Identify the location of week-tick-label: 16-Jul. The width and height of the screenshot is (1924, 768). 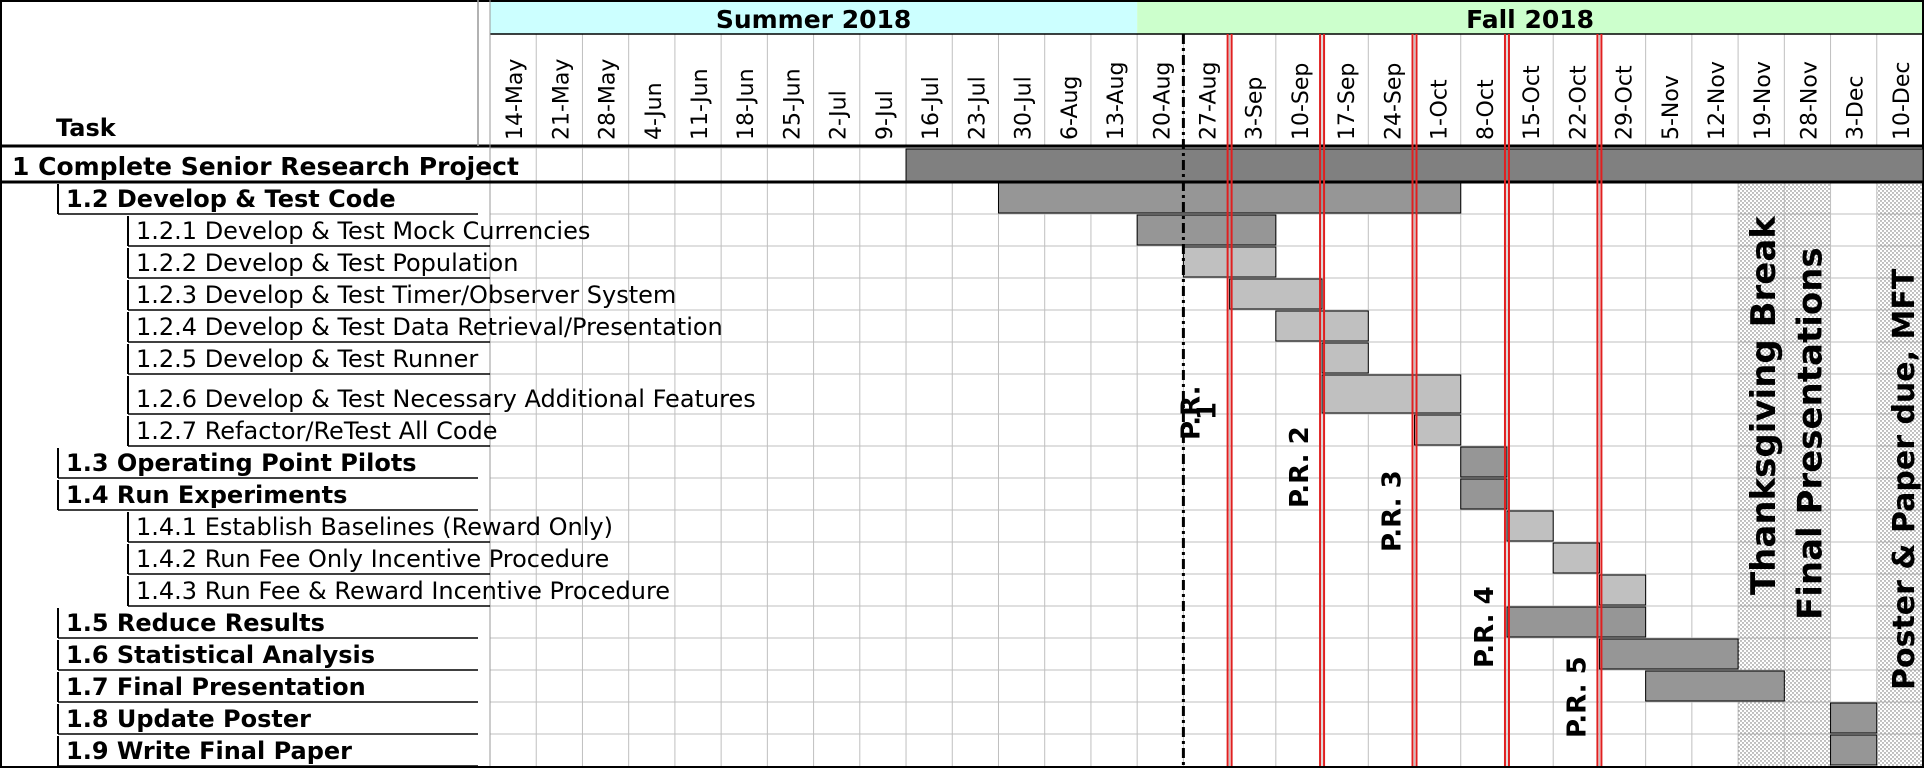
(931, 108).